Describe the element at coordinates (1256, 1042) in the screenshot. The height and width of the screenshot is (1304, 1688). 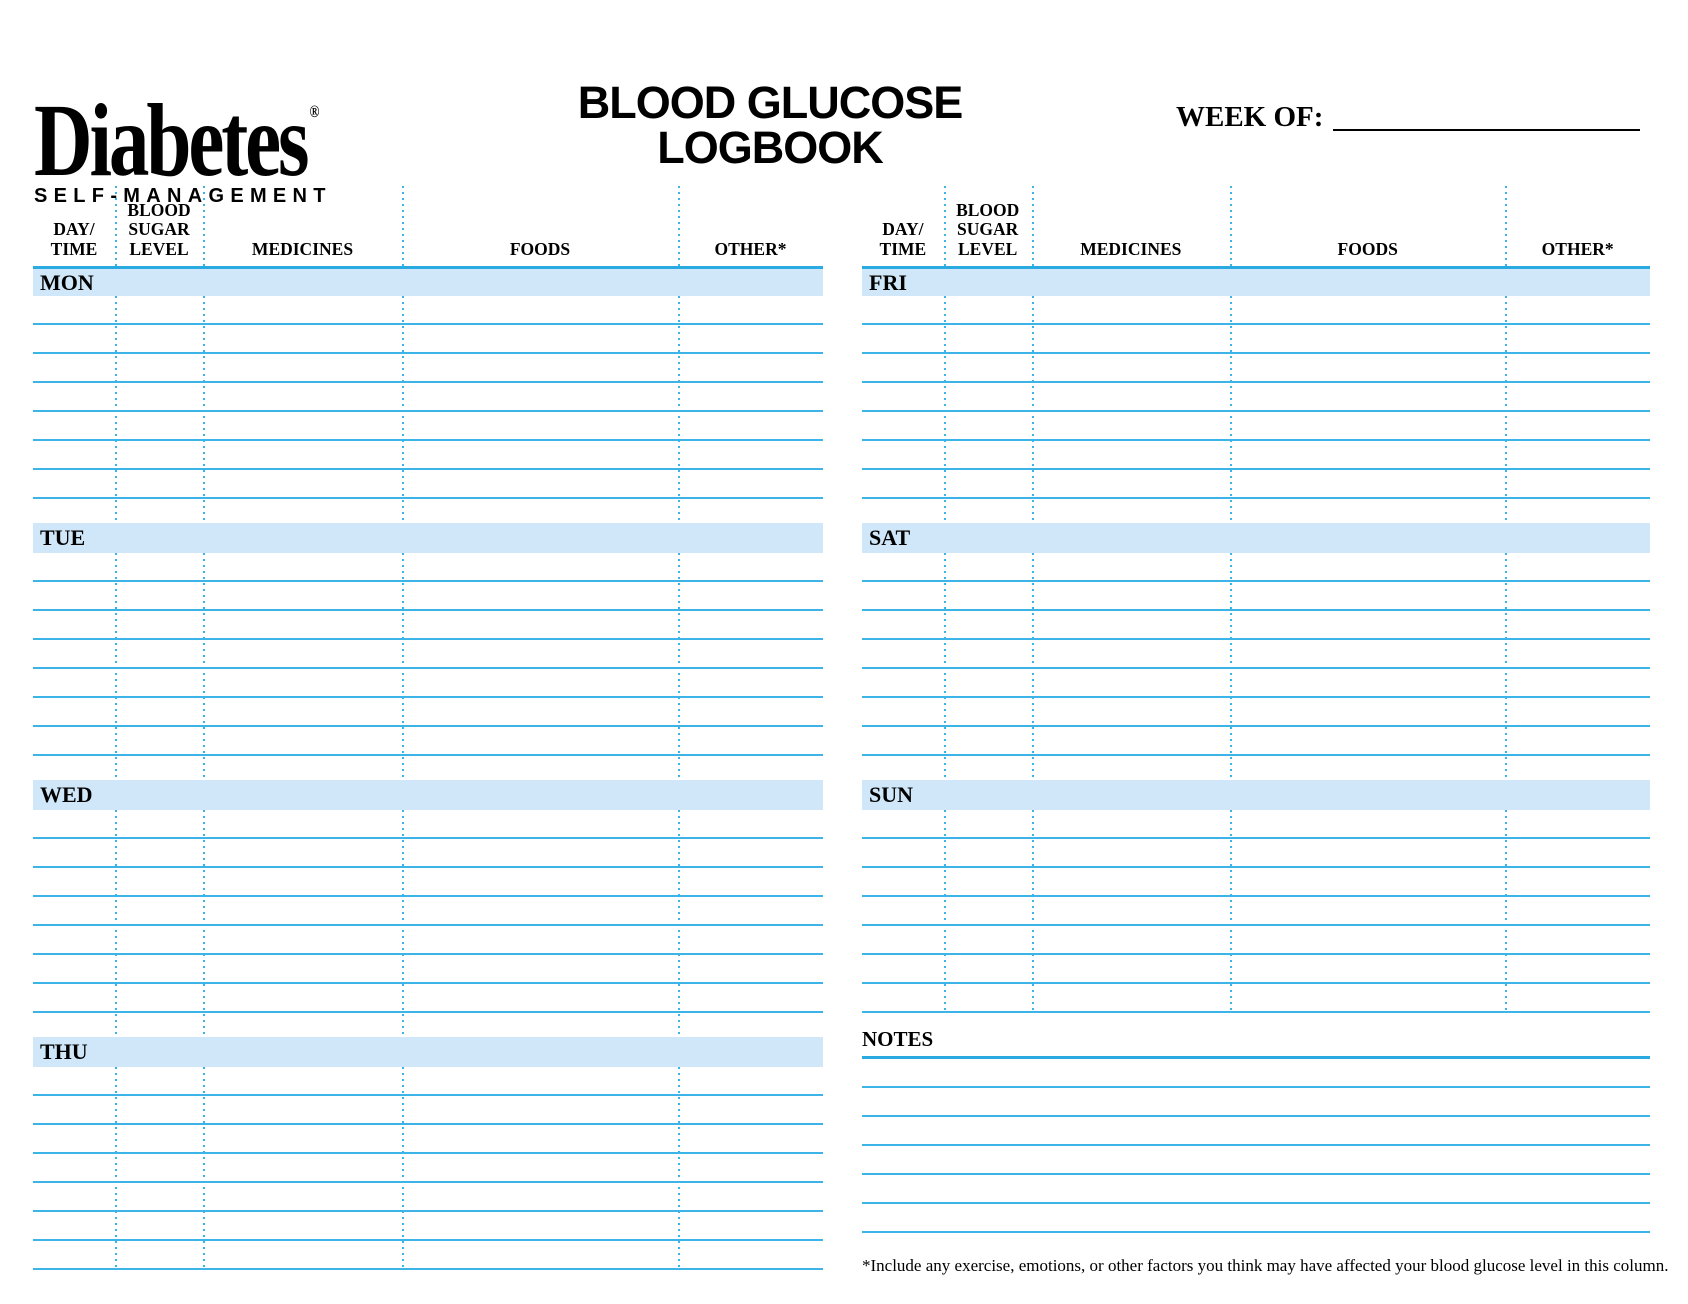
I see `notes-title: NOTES` at that location.